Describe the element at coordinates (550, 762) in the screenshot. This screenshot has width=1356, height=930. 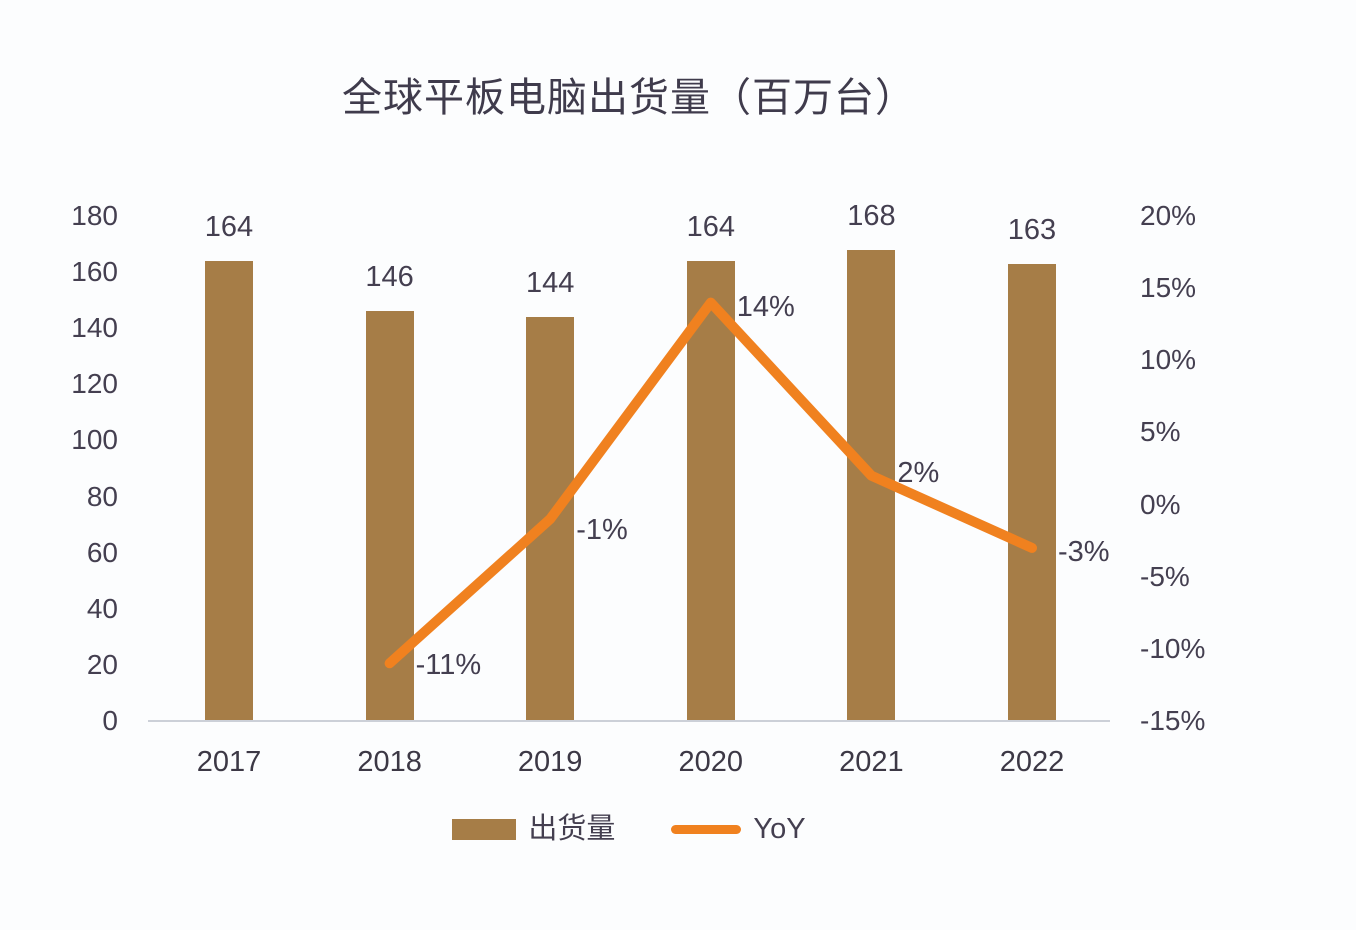
I see `x-axis-label-2019: 2019` at that location.